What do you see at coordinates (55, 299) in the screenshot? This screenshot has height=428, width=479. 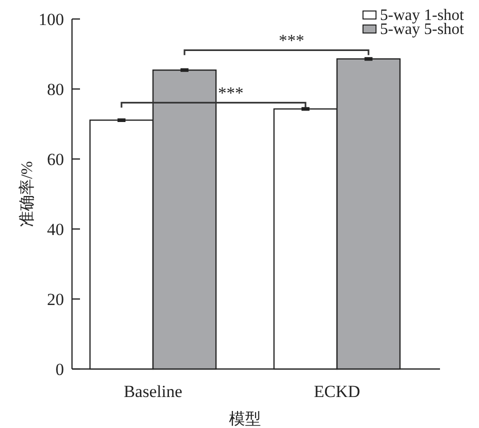 I see `y-tick-label: 20` at bounding box center [55, 299].